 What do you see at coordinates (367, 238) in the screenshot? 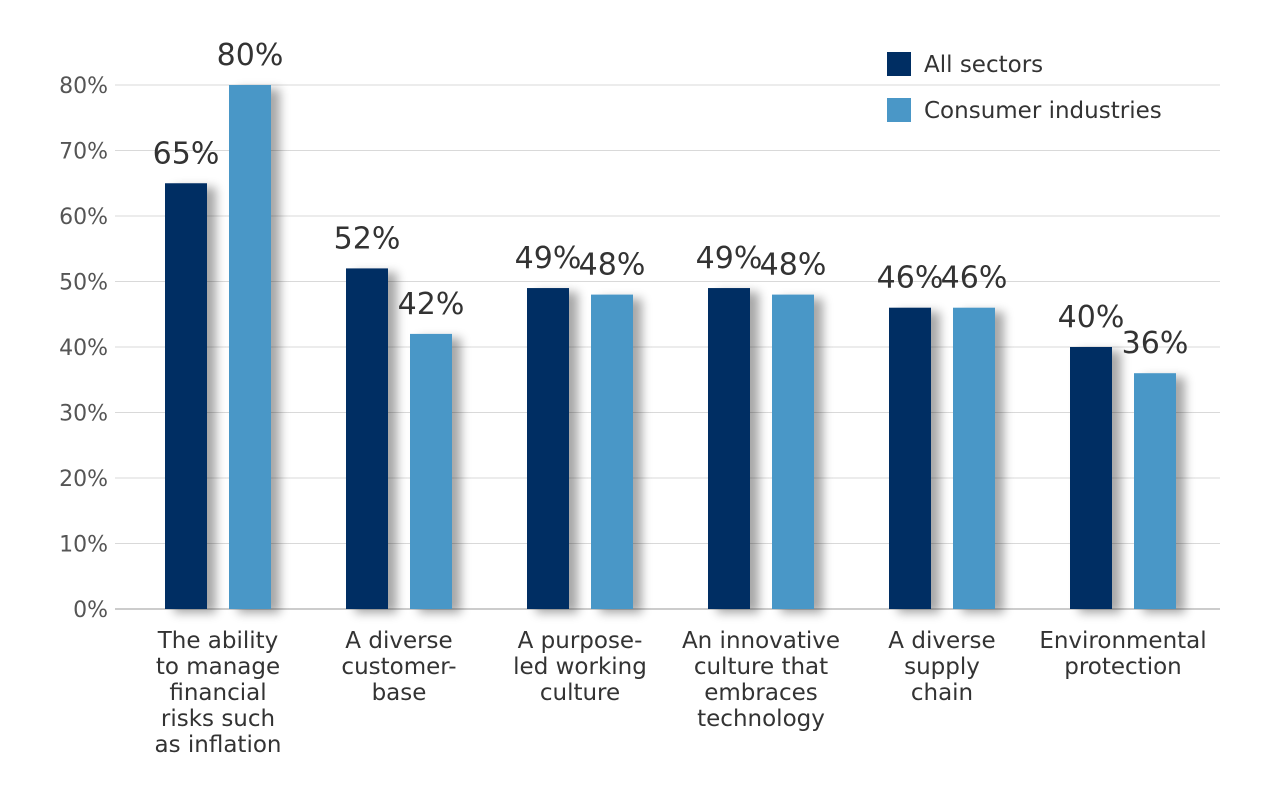
I see `data-label: 52%` at bounding box center [367, 238].